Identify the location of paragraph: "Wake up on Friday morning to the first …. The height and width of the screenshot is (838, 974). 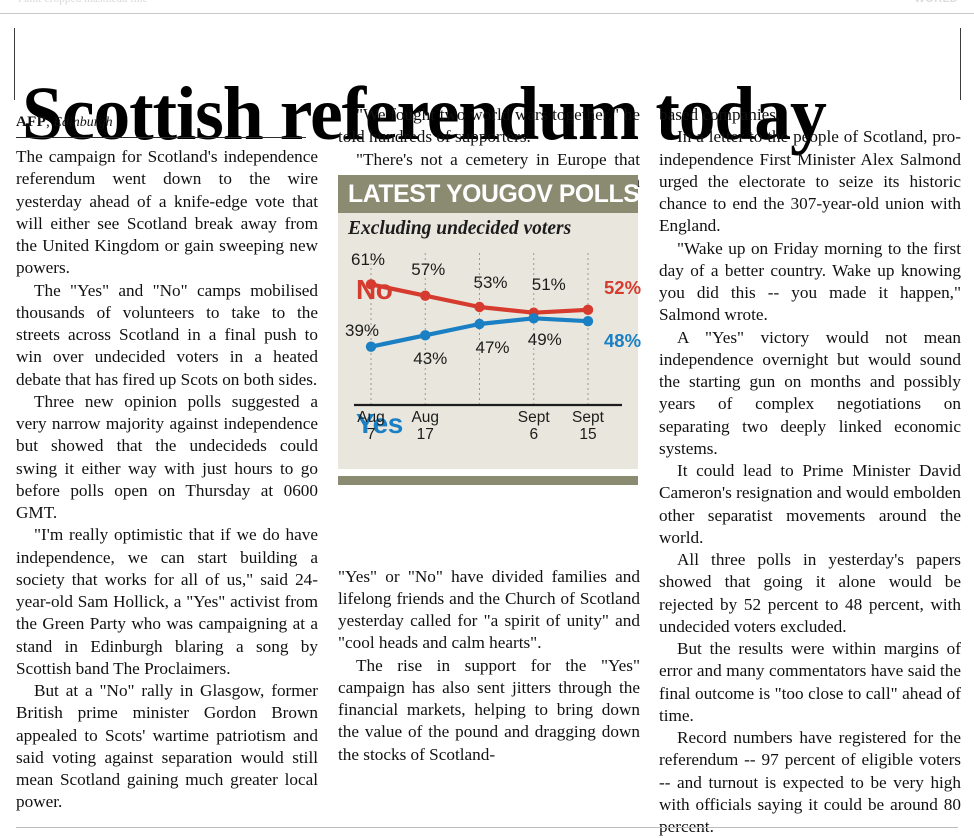
(810, 281).